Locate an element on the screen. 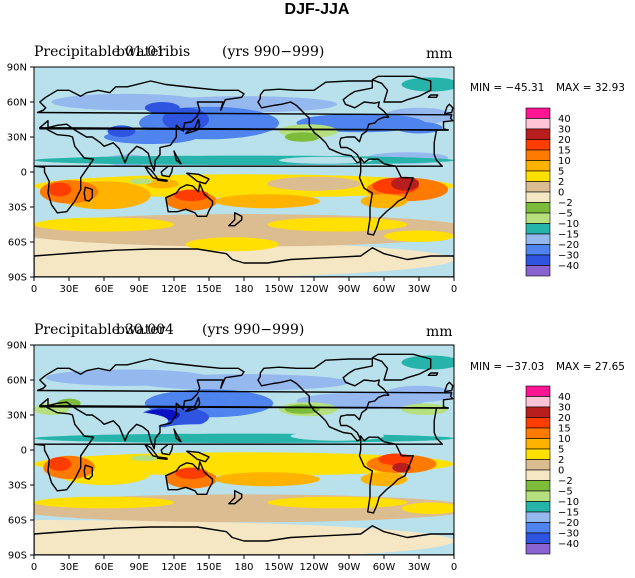 This screenshot has height=578, width=635. panel-2-title: Precipitable water is located at coordinates (100, 330).